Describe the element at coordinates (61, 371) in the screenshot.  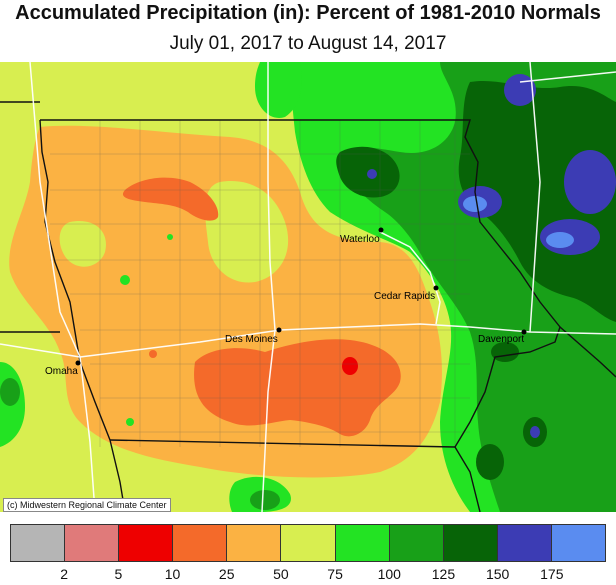
I see `omaha-label: Omaha` at that location.